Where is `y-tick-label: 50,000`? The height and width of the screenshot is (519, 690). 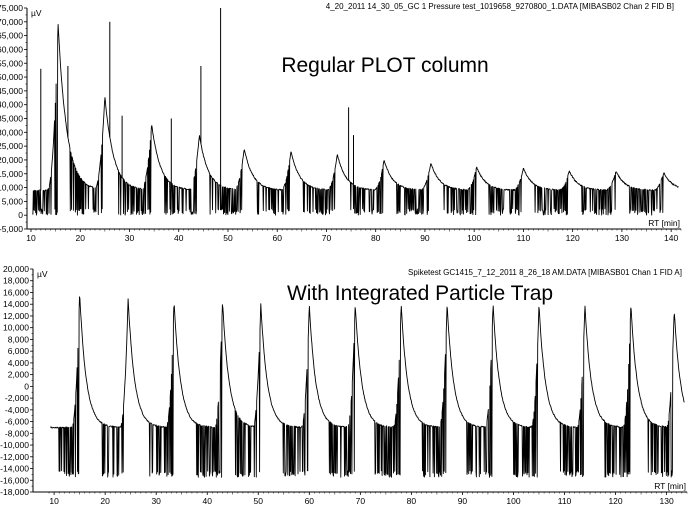 y-tick-label: 50,000 is located at coordinates (11, 77).